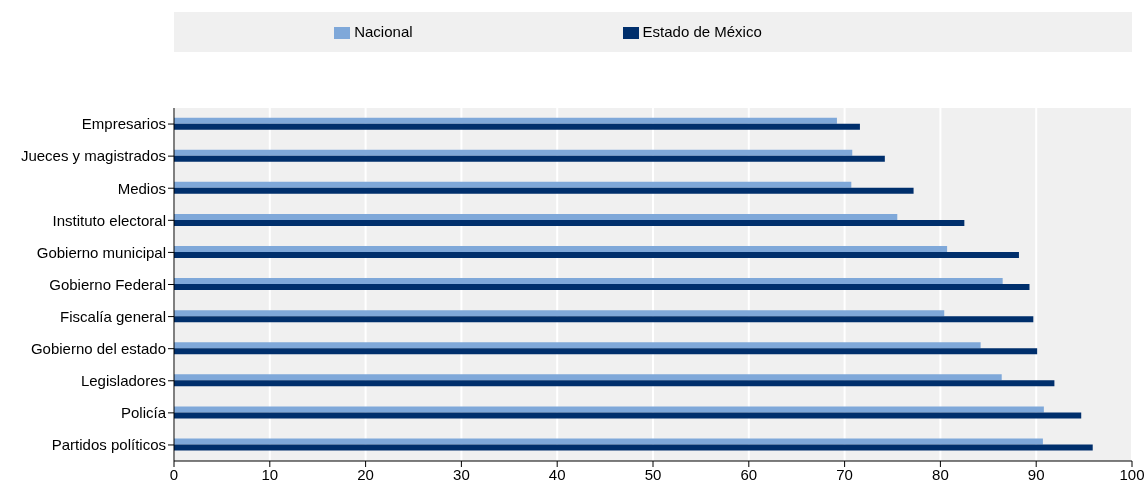  I want to click on y-tick-label: Jueces y magistrados, so click(93, 156).